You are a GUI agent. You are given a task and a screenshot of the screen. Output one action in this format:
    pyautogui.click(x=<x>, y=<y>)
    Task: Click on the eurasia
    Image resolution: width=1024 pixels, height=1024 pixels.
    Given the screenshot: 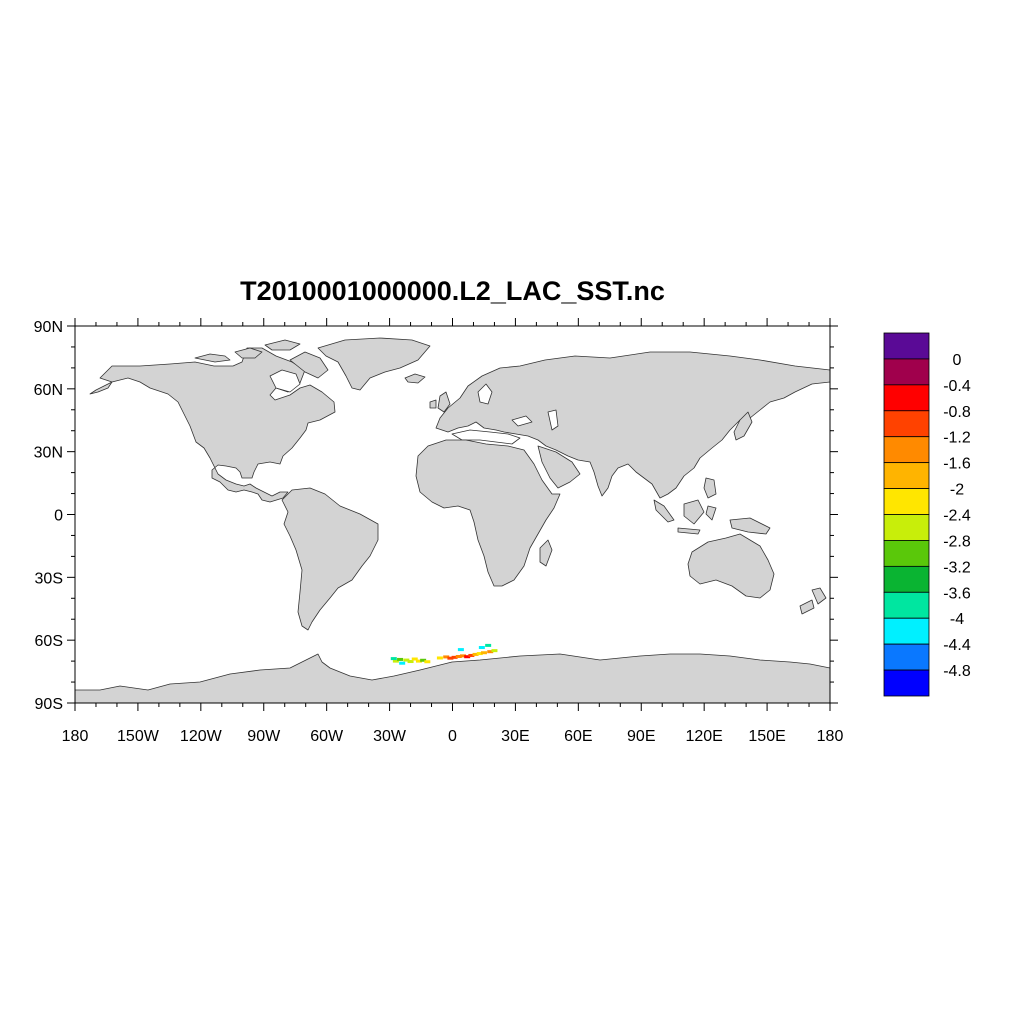 What is the action you would take?
    pyautogui.click(x=633, y=425)
    